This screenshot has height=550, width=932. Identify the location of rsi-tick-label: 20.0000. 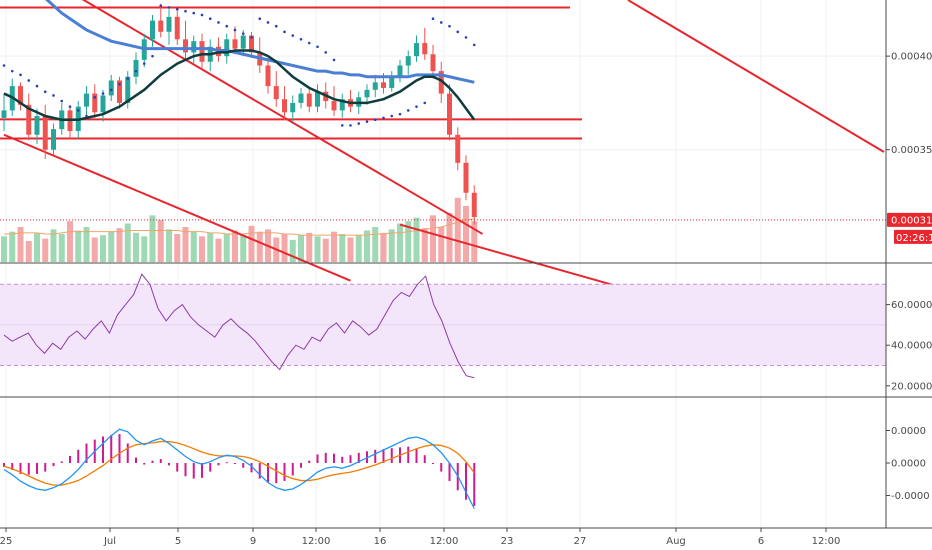
(911, 386).